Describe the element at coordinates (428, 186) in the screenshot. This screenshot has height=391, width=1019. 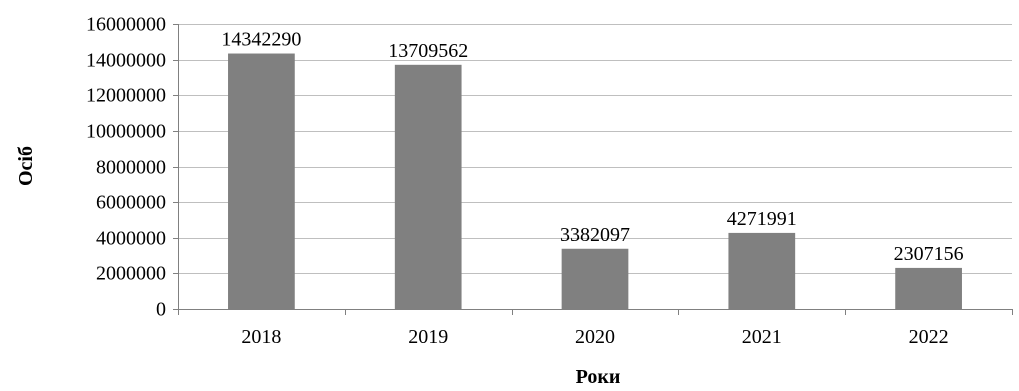
I see `bar-2019` at that location.